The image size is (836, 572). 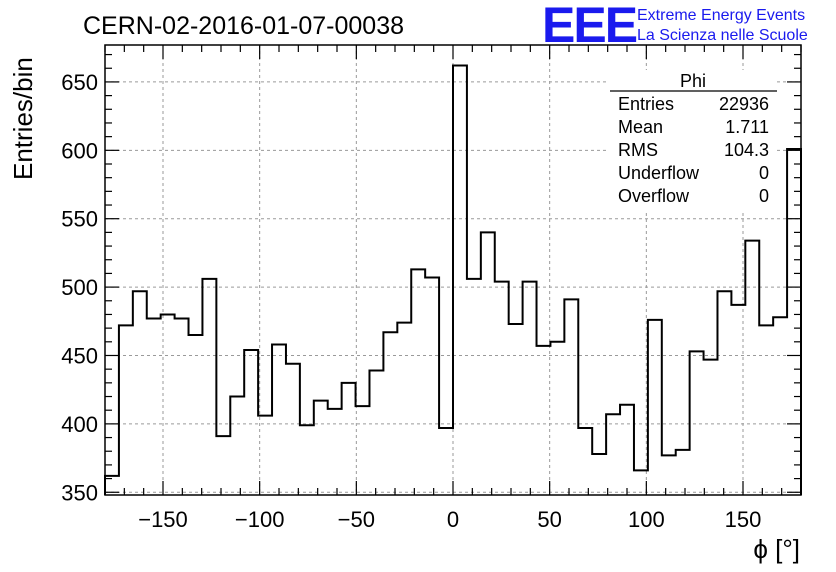 I want to click on stats-row-label: Underflow, so click(x=659, y=173).